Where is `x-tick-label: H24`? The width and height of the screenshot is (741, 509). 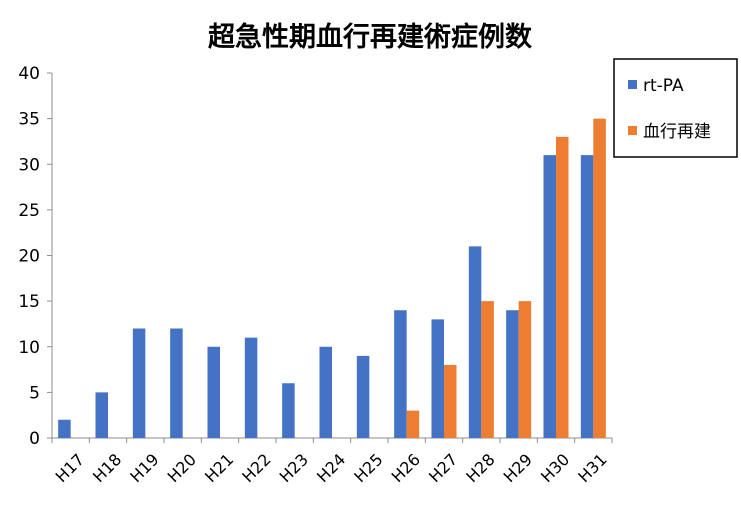
x-tick-label: H24 is located at coordinates (331, 468).